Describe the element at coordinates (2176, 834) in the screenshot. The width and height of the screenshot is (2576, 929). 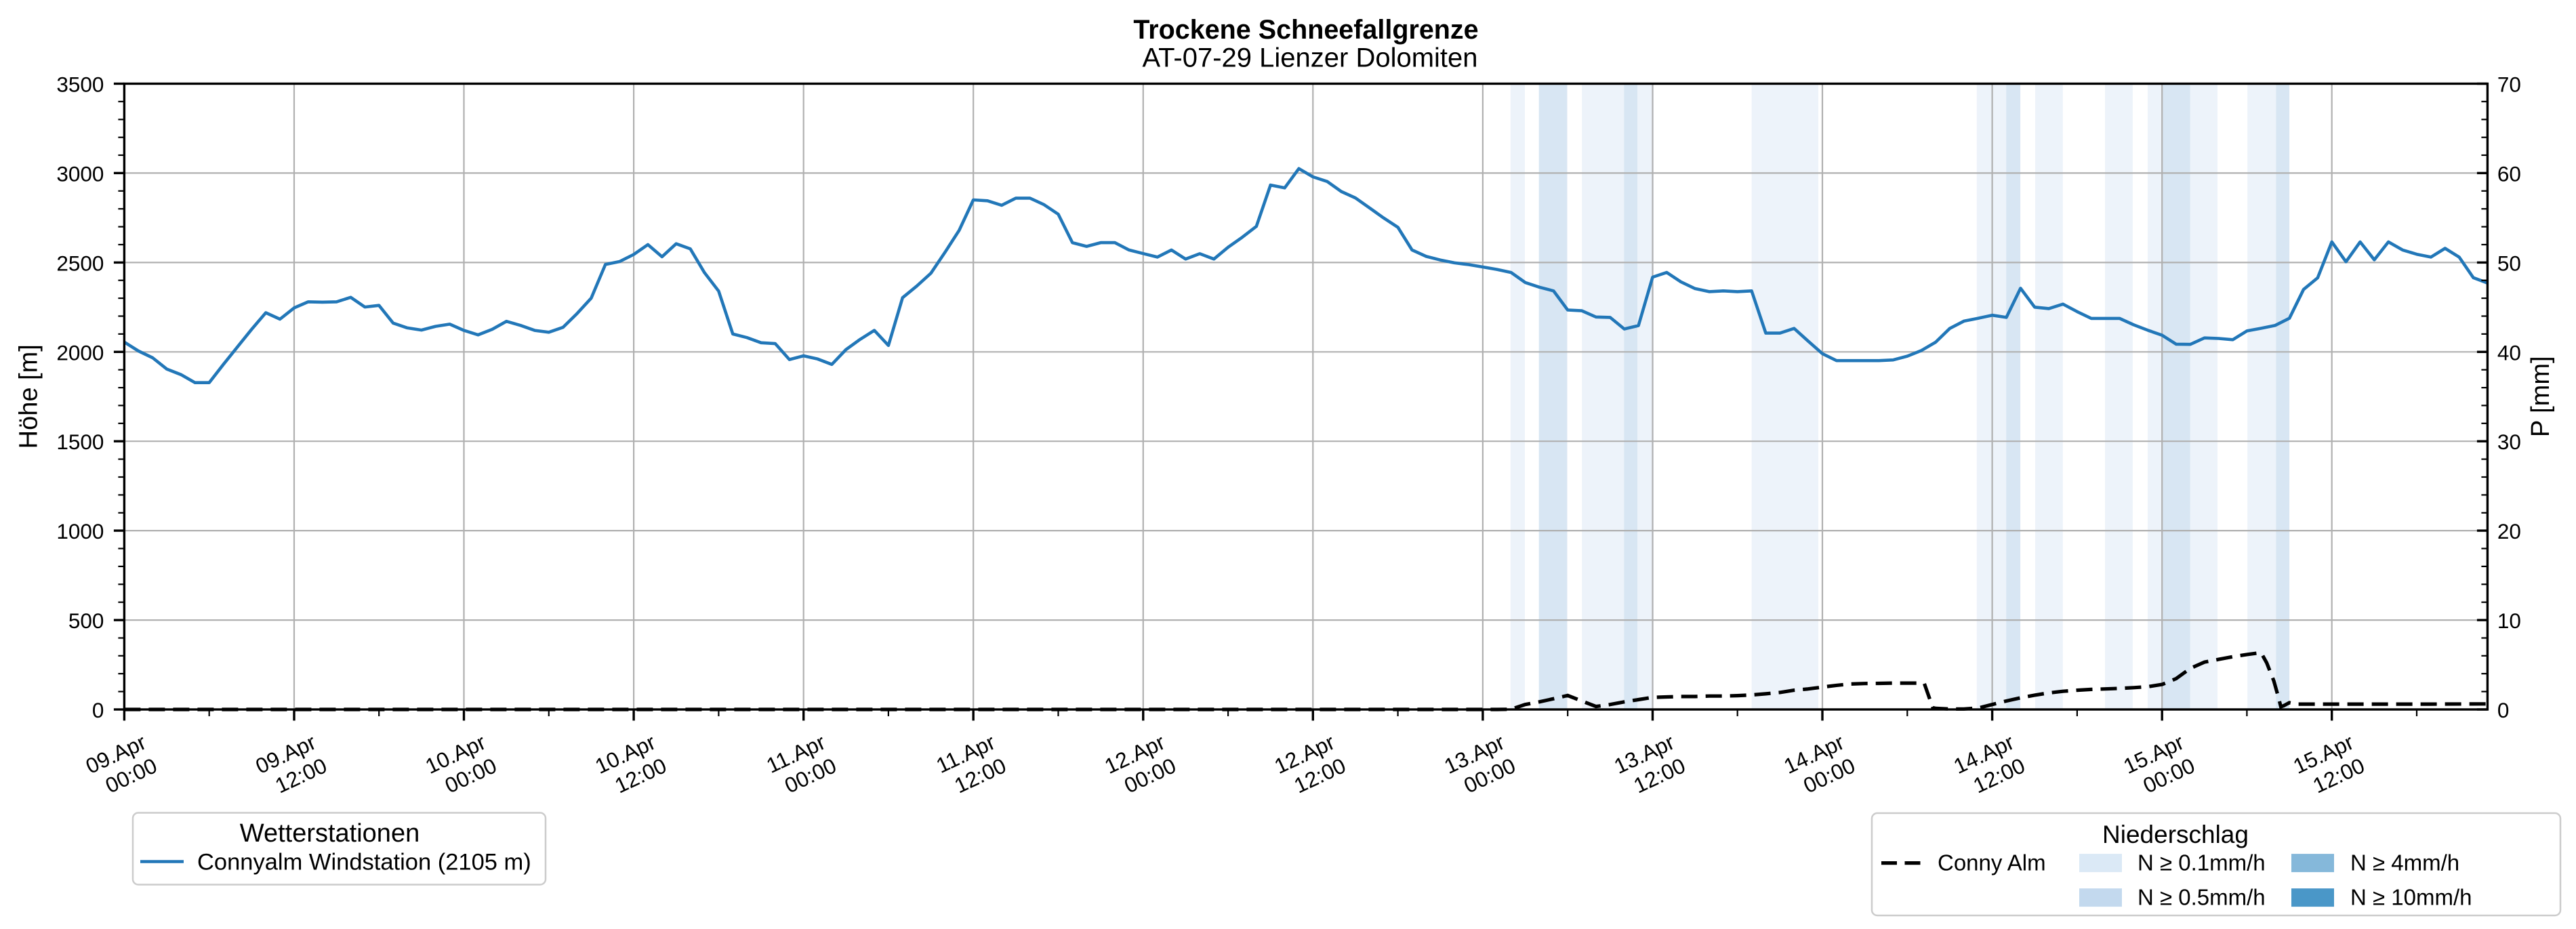
I see `svg-text: Niederschlag` at that location.